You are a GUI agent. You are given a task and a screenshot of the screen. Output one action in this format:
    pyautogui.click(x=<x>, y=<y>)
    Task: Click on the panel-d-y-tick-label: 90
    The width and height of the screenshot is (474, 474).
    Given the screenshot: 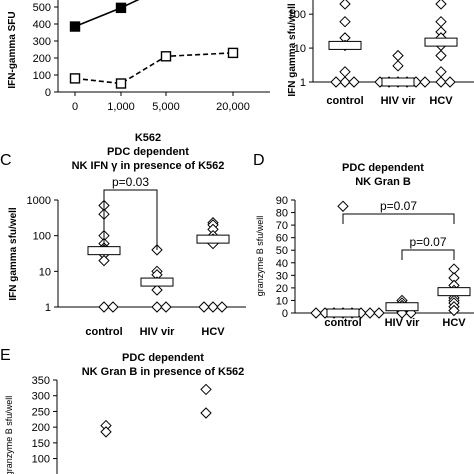 What is the action you would take?
    pyautogui.click(x=282, y=201)
    